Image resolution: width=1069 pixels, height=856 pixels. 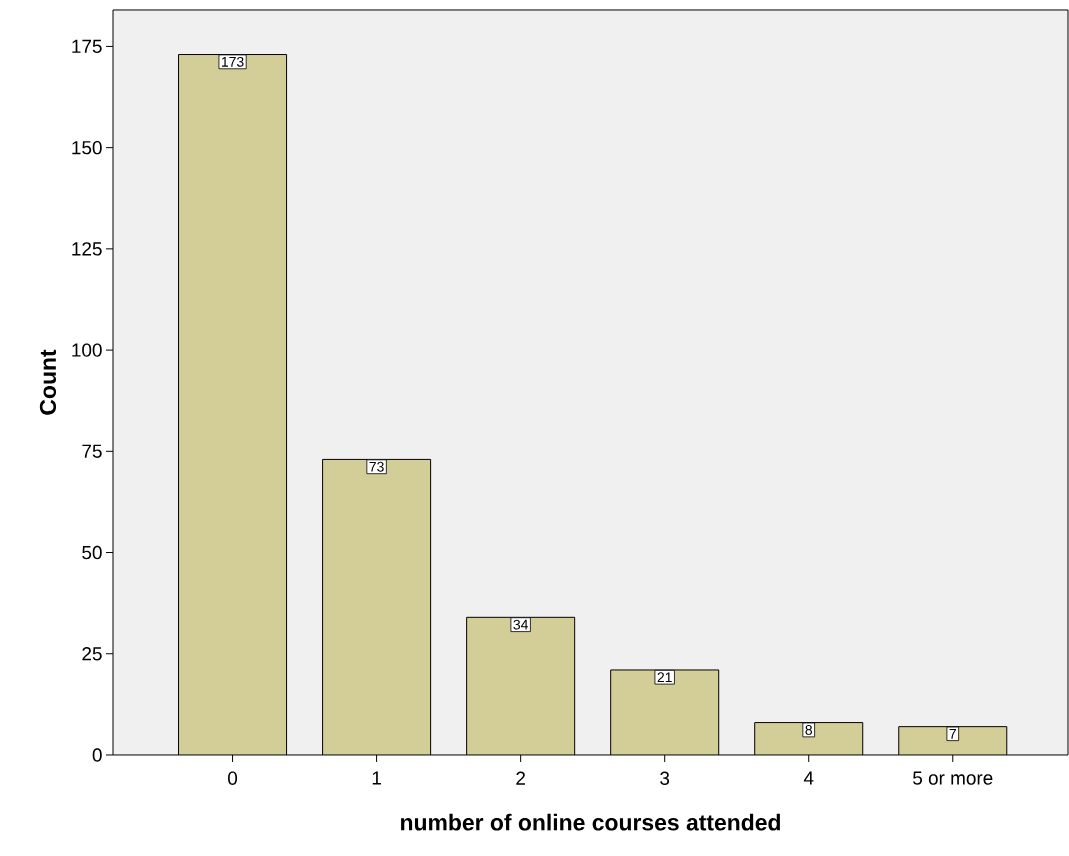 I want to click on x-tick-label: 2, so click(x=520, y=778).